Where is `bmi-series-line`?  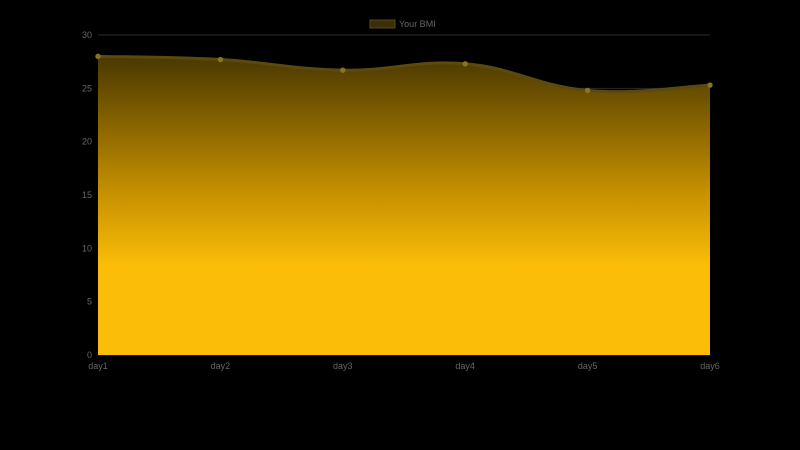 bmi-series-line is located at coordinates (404, 74).